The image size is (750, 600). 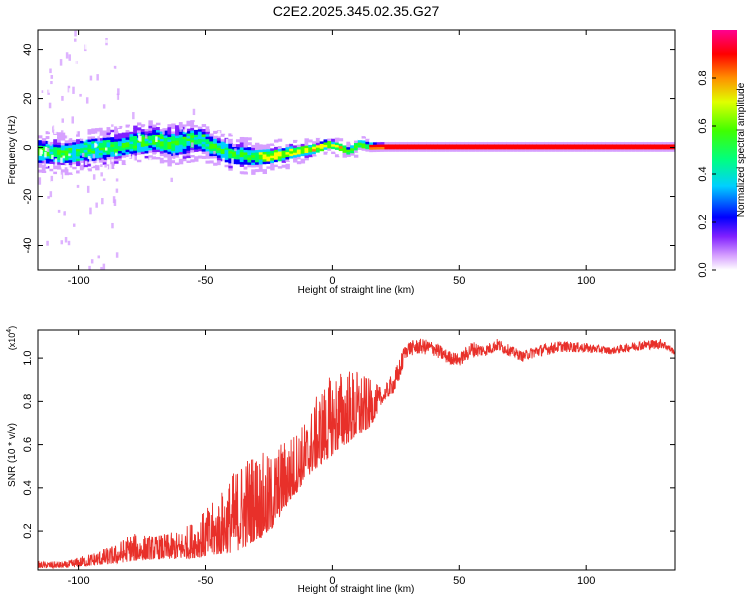 I want to click on snr-ytick-label: 0.6, so click(x=28, y=444).